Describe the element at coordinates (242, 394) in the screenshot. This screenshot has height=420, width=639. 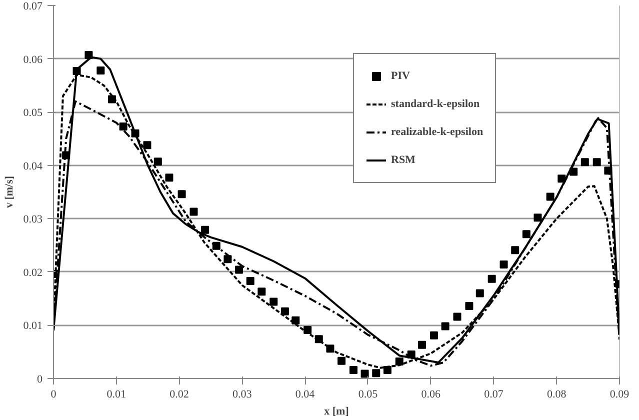
I see `x-tick-label: 0.03` at that location.